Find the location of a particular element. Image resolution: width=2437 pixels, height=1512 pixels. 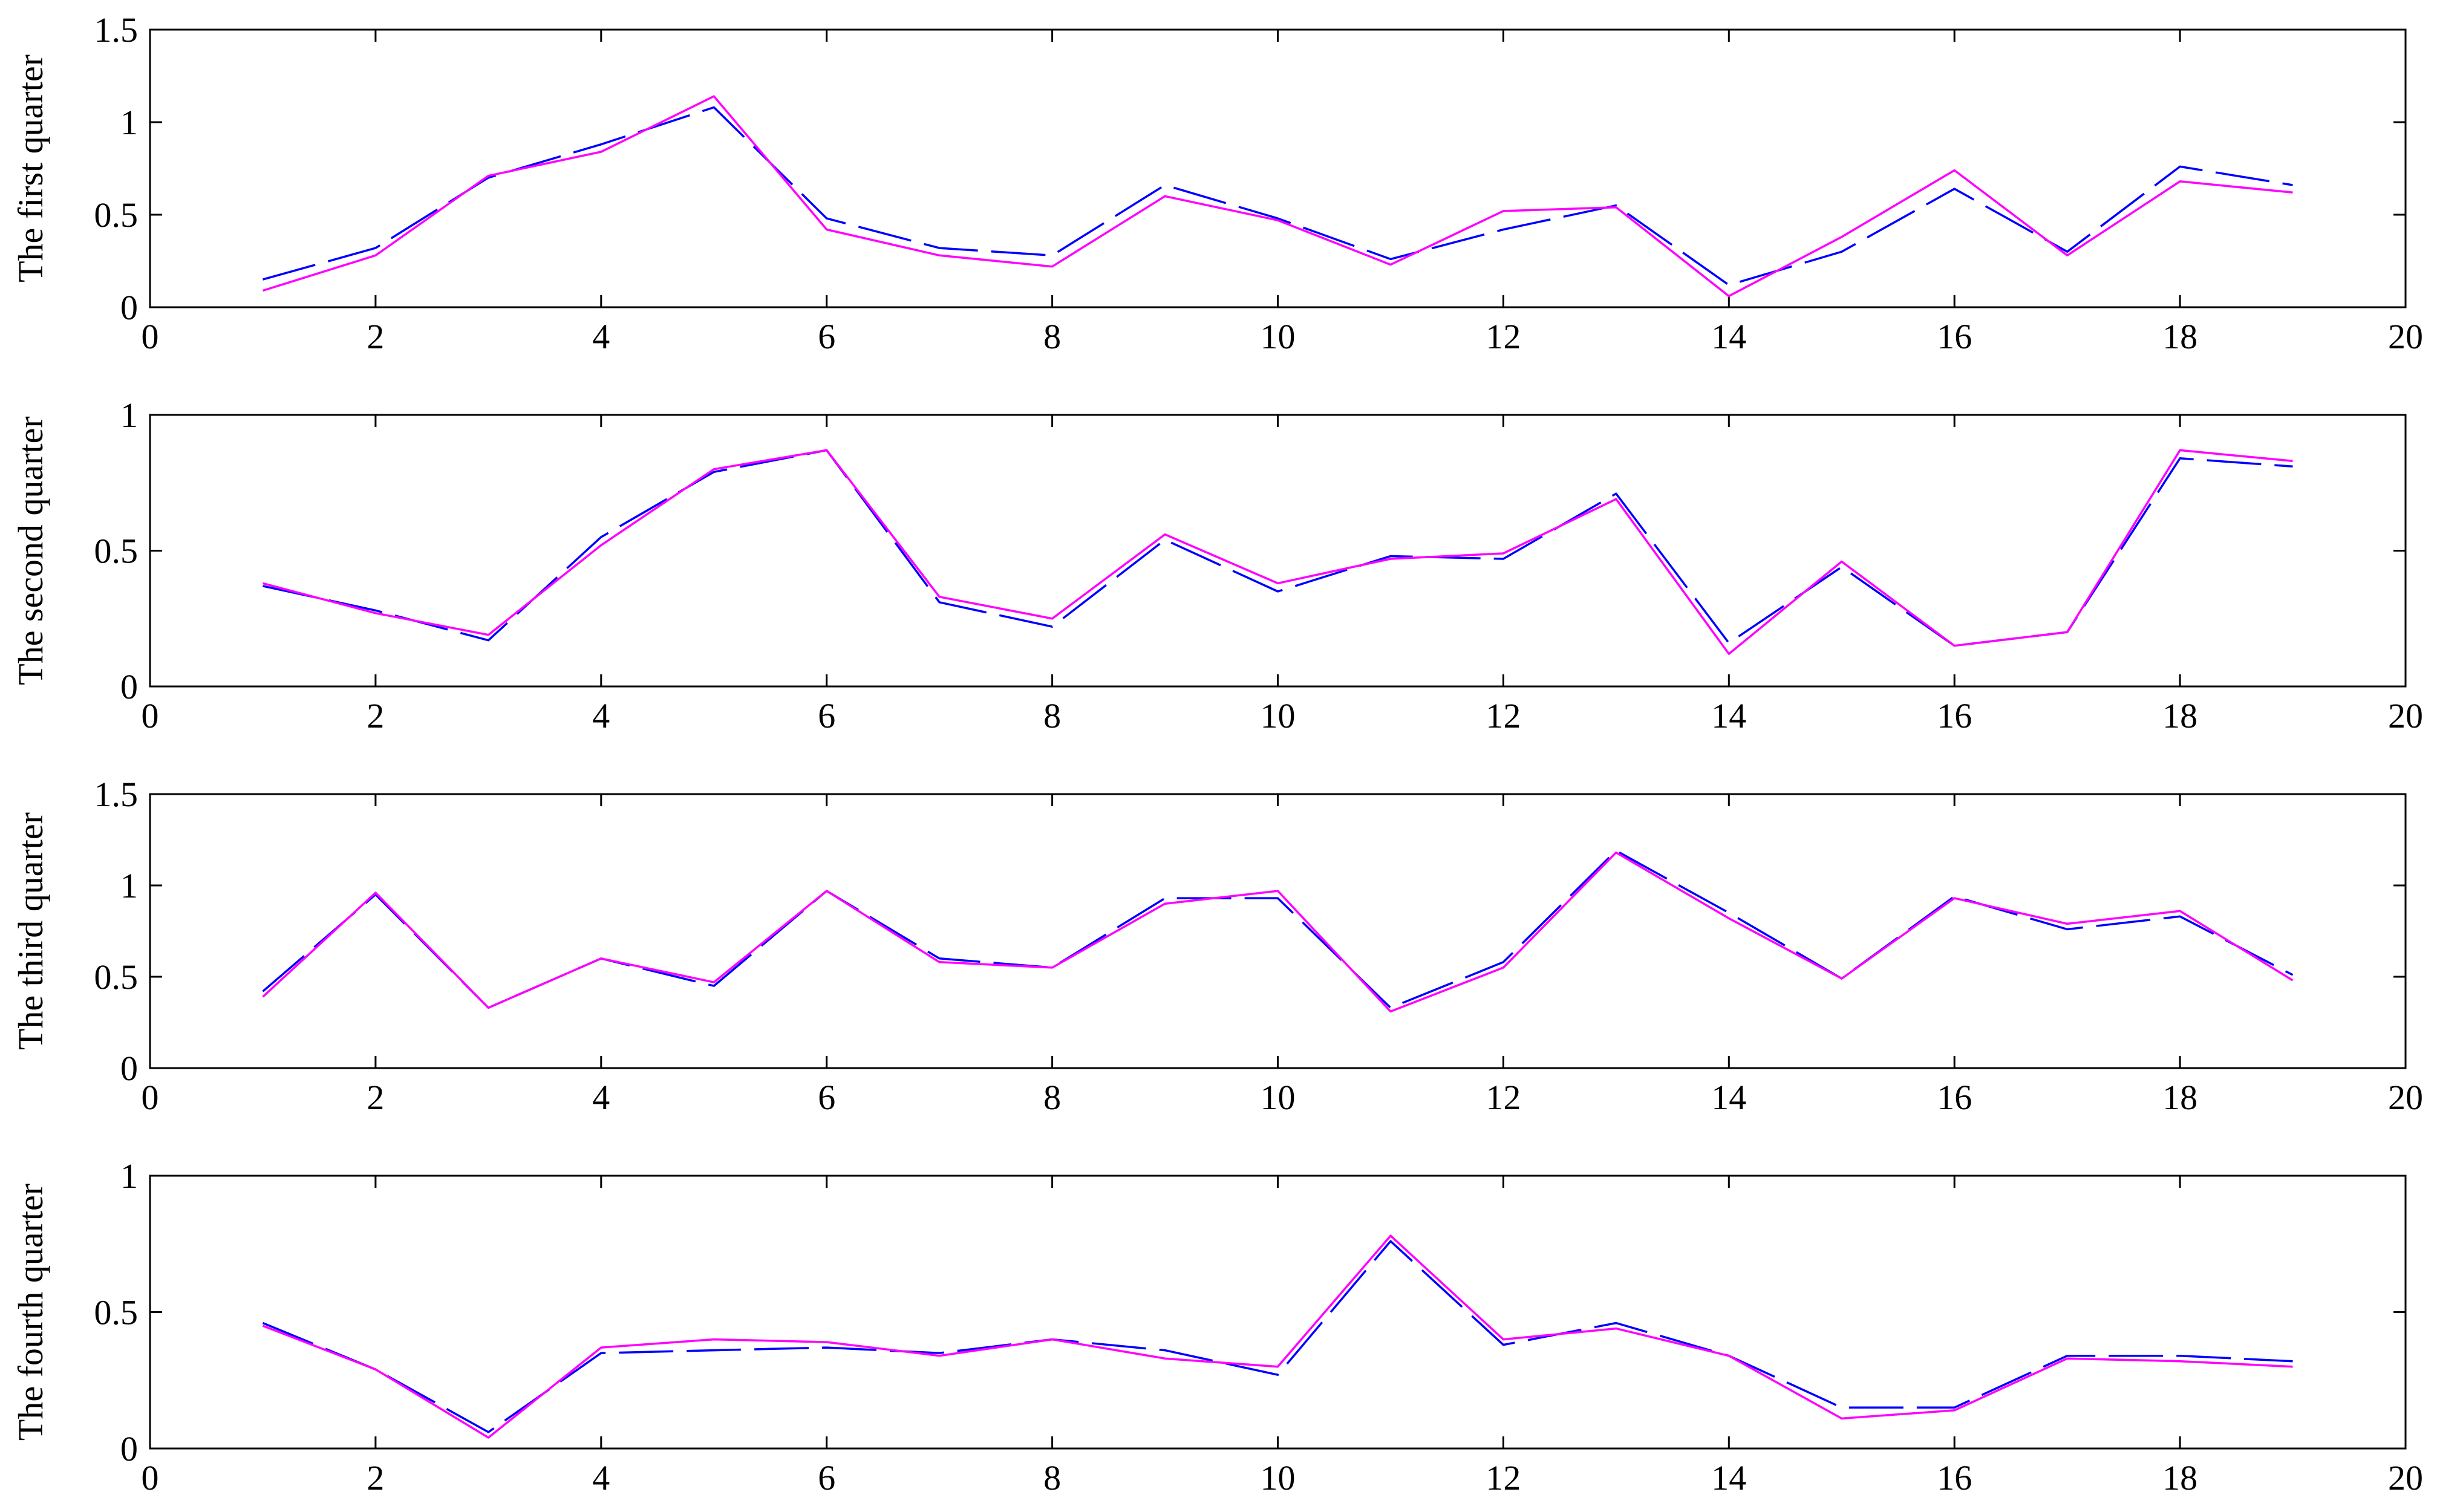

y-axis-label: The third quarter is located at coordinates (31, 931).